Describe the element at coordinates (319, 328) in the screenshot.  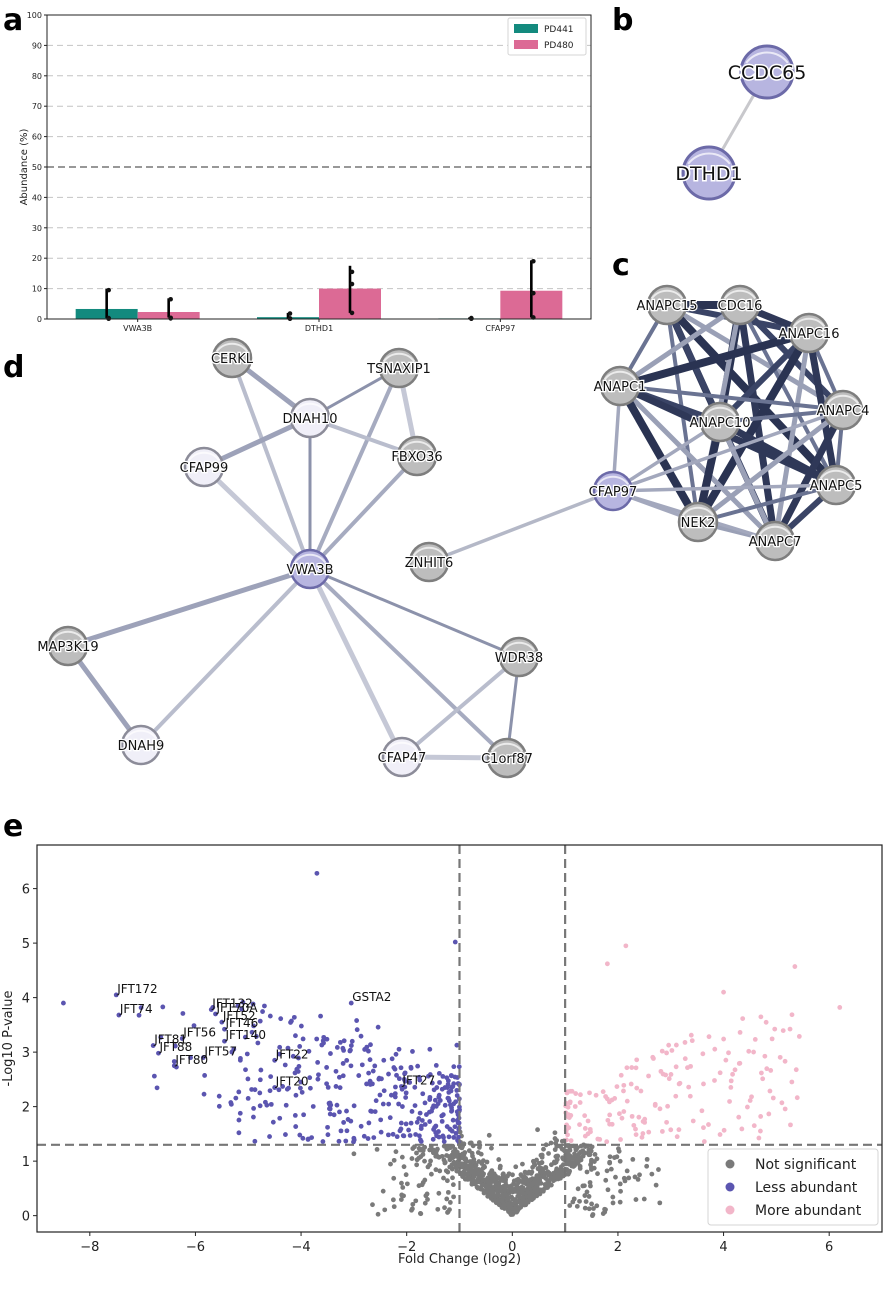
I see `x-tick-label: DTHD1` at that location.